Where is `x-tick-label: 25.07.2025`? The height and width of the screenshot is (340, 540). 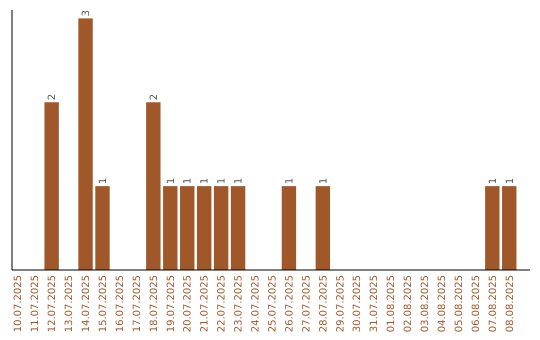
x-tick-label: 25.07.2025 is located at coordinates (272, 303).